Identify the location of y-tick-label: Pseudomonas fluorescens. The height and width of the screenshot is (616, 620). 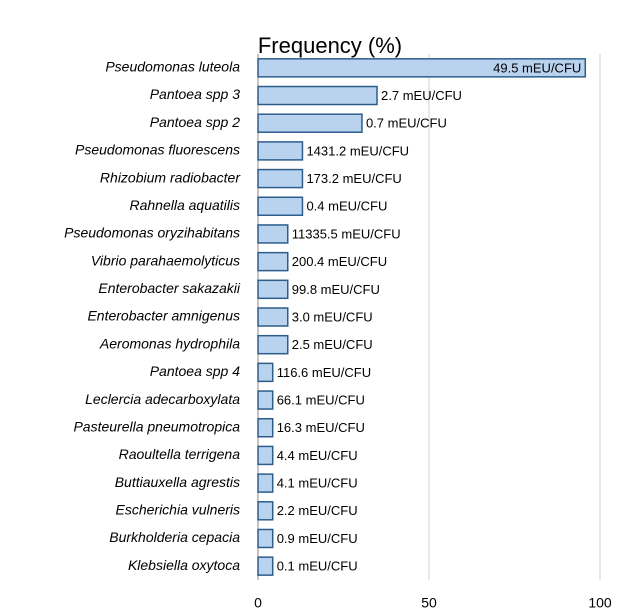
(157, 150).